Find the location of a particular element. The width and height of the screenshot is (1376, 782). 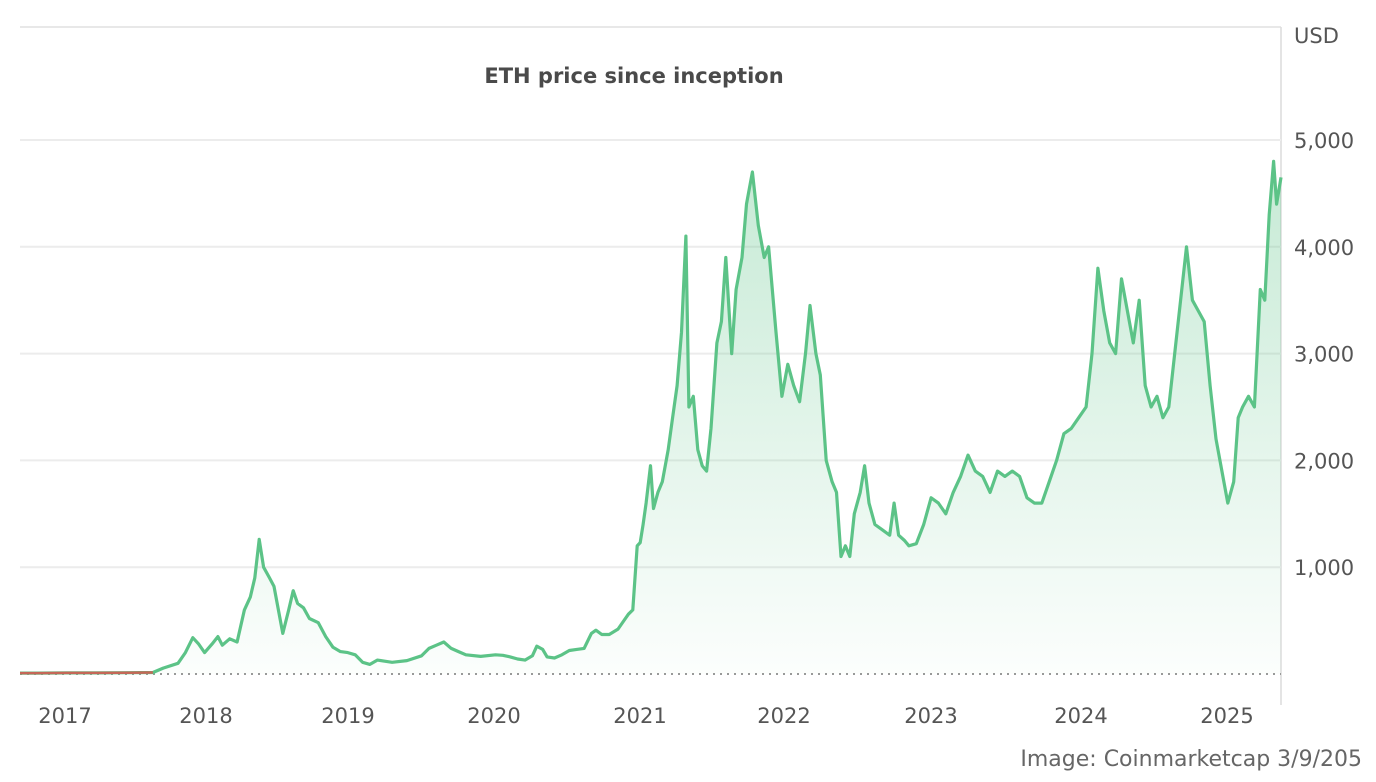

x-tick-label: 2025 is located at coordinates (1226, 716).